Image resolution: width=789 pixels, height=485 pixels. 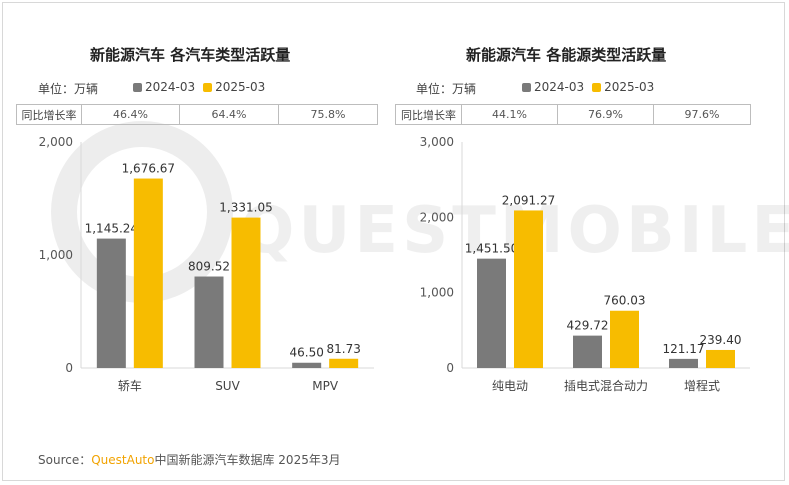 I want to click on data-label: 239.40, so click(x=721, y=340).